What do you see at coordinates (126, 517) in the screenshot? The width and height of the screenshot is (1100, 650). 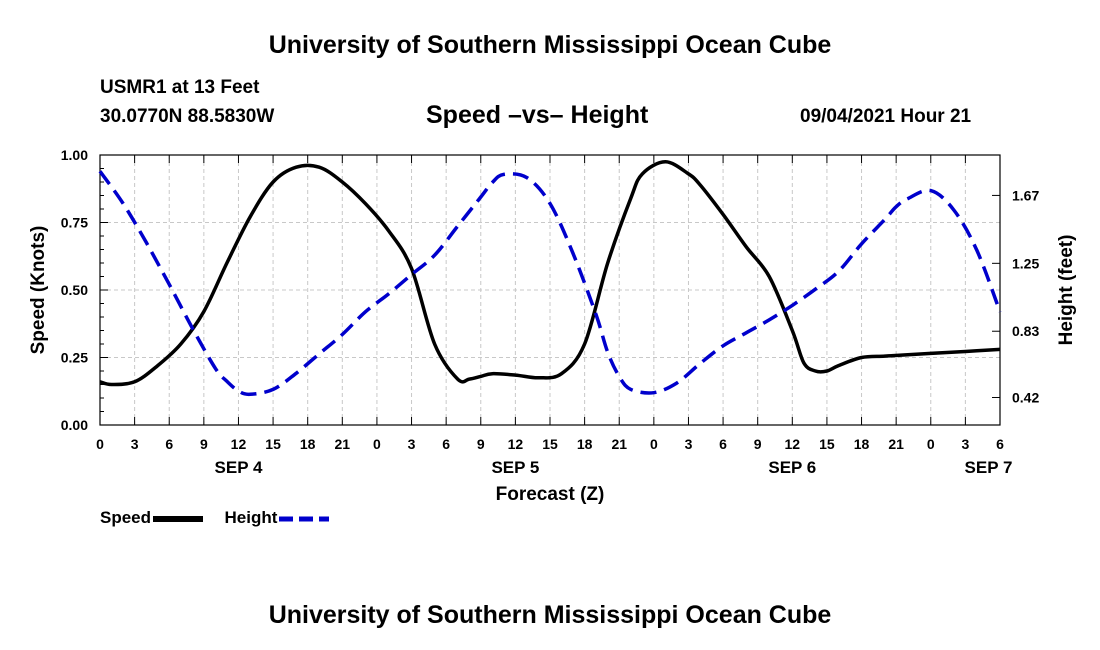 I see `legend-speed-label: Speed` at bounding box center [126, 517].